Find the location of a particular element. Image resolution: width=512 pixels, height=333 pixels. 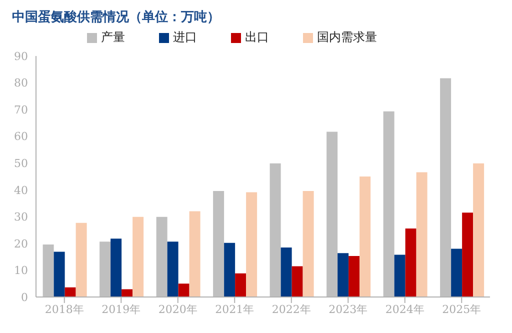

x-tick-label: 2018年 is located at coordinates (64, 309).